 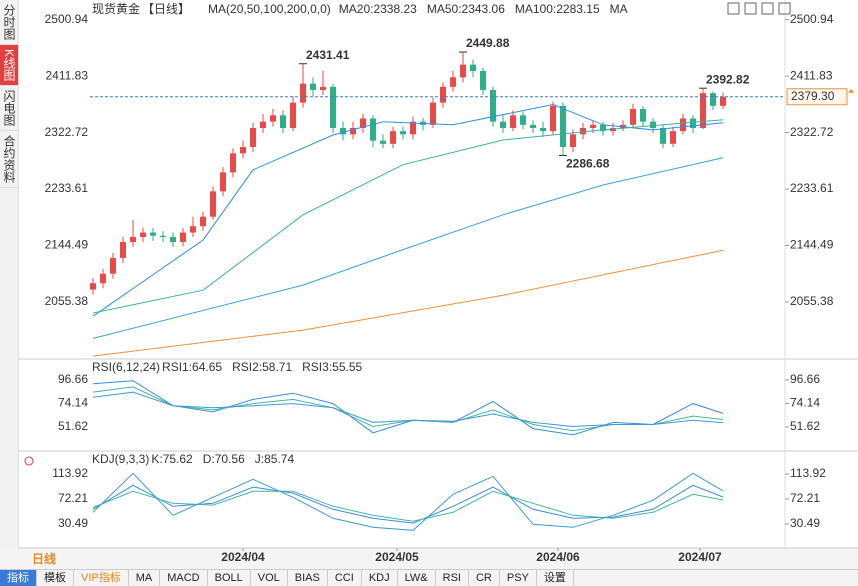 What do you see at coordinates (812, 132) in the screenshot?
I see `y-tick-label-right: 2322.72` at bounding box center [812, 132].